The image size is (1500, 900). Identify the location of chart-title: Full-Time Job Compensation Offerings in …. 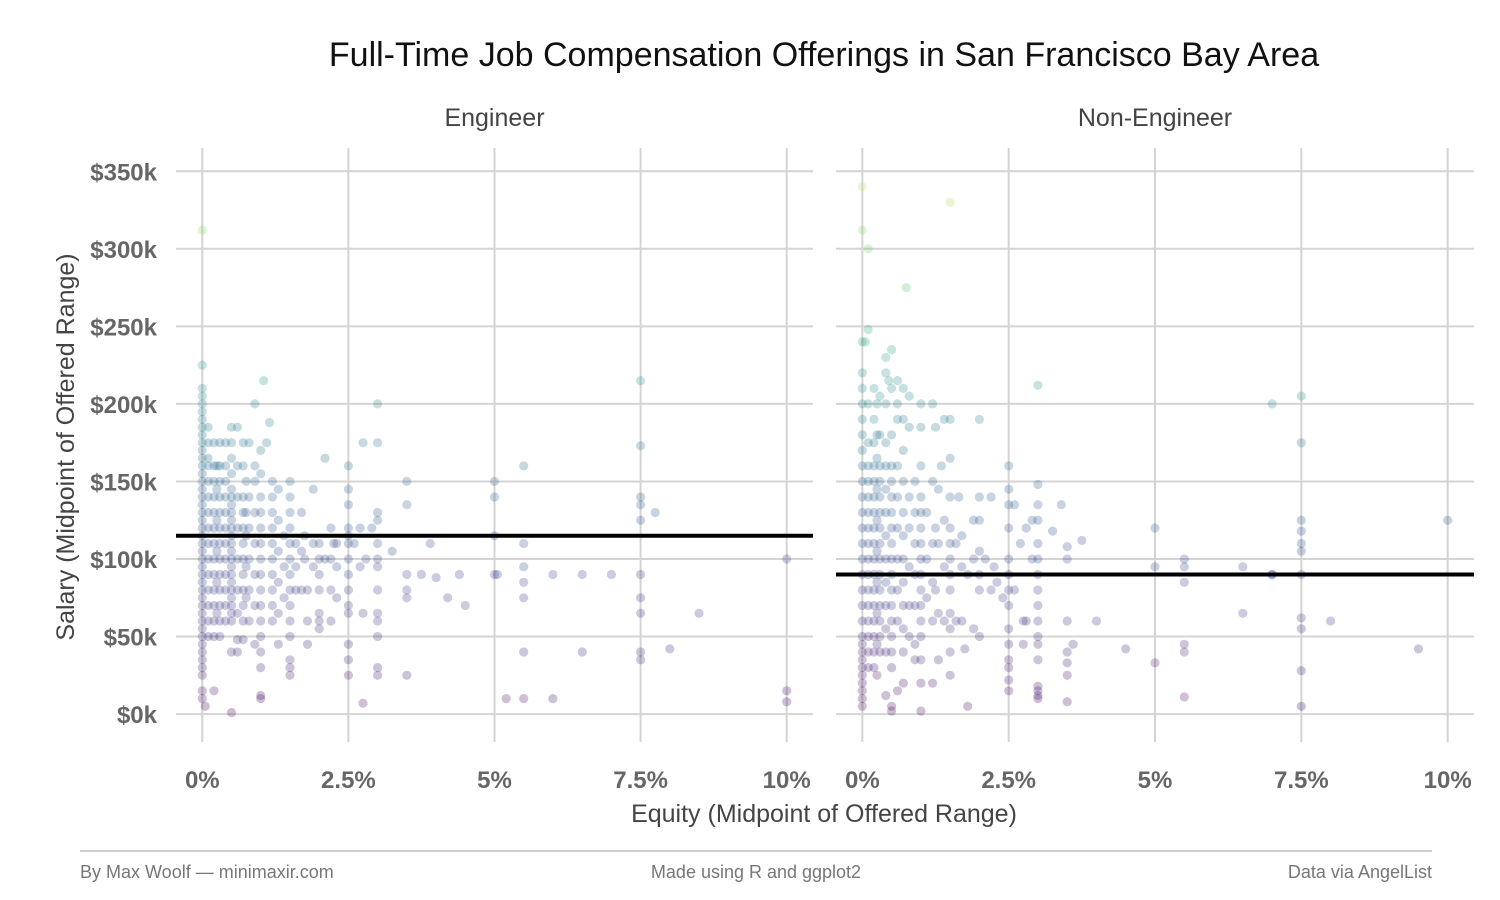
(824, 55).